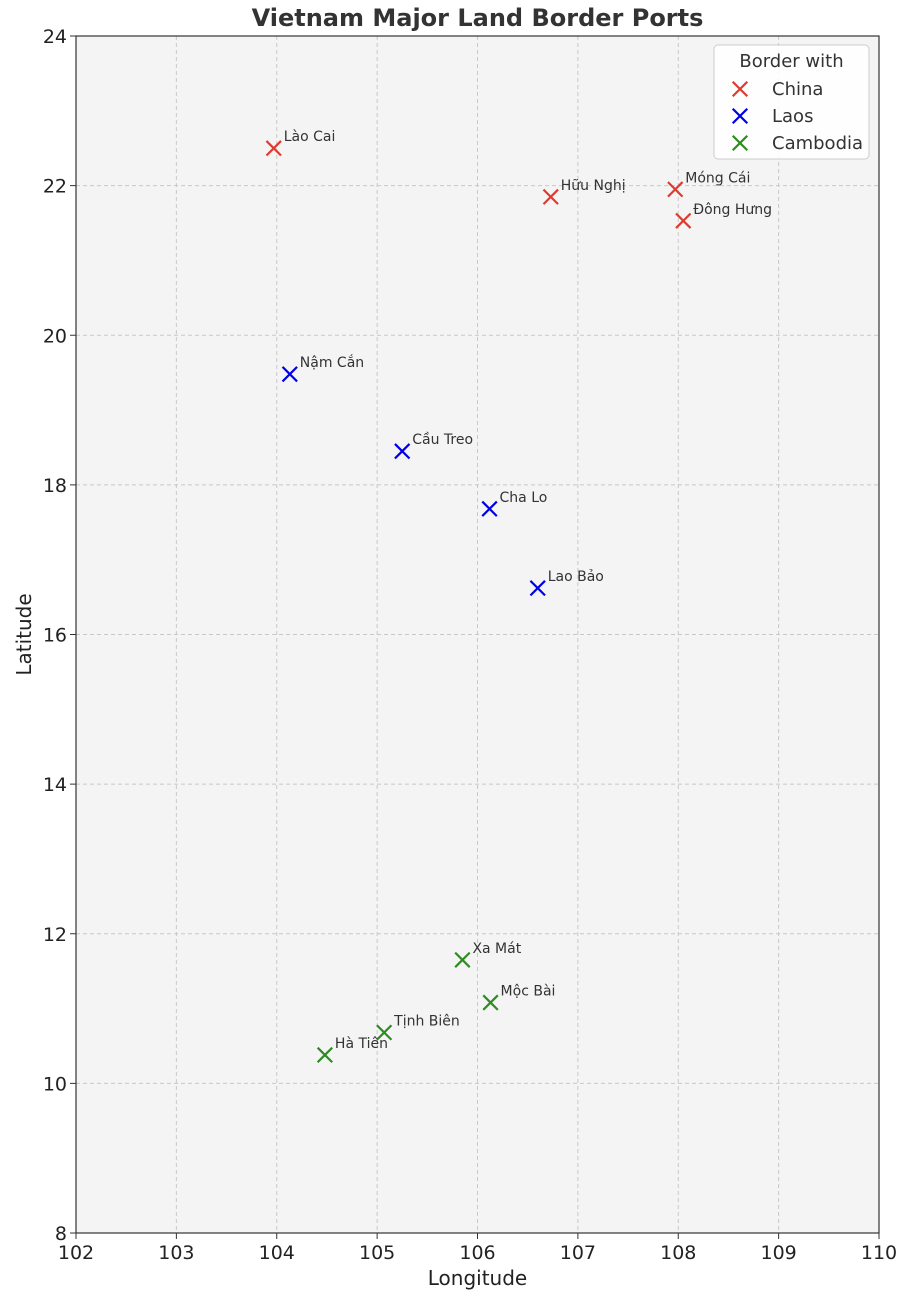 Image resolution: width=910 pixels, height=1298 pixels. I want to click on legend-entry: Laos, so click(792, 116).